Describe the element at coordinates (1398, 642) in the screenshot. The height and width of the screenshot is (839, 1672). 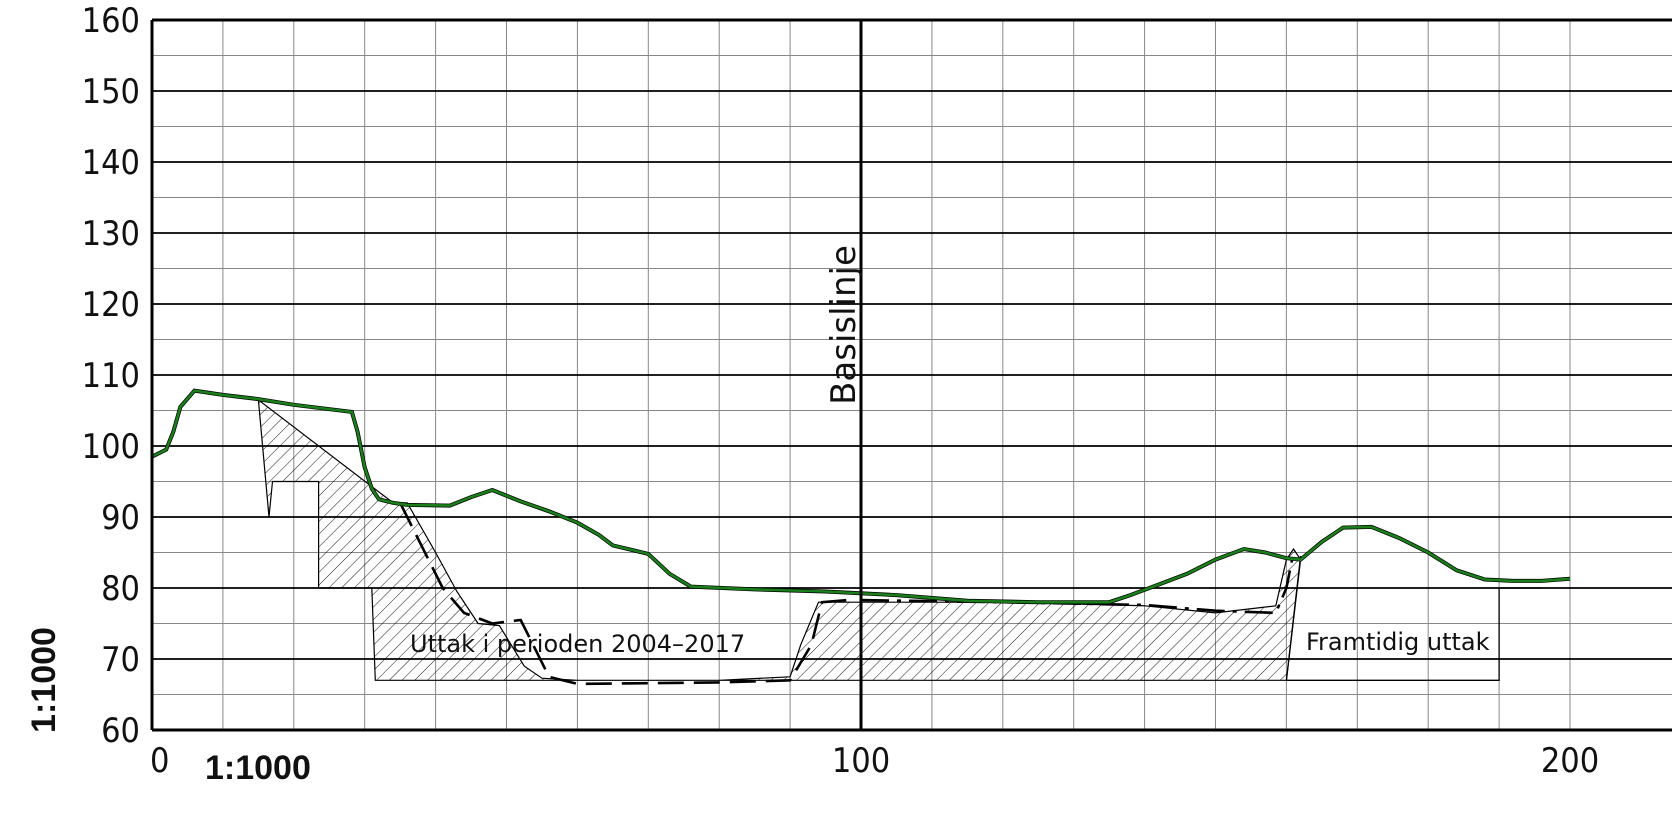
I see `future-extraction-label: Framtidig uttak` at that location.